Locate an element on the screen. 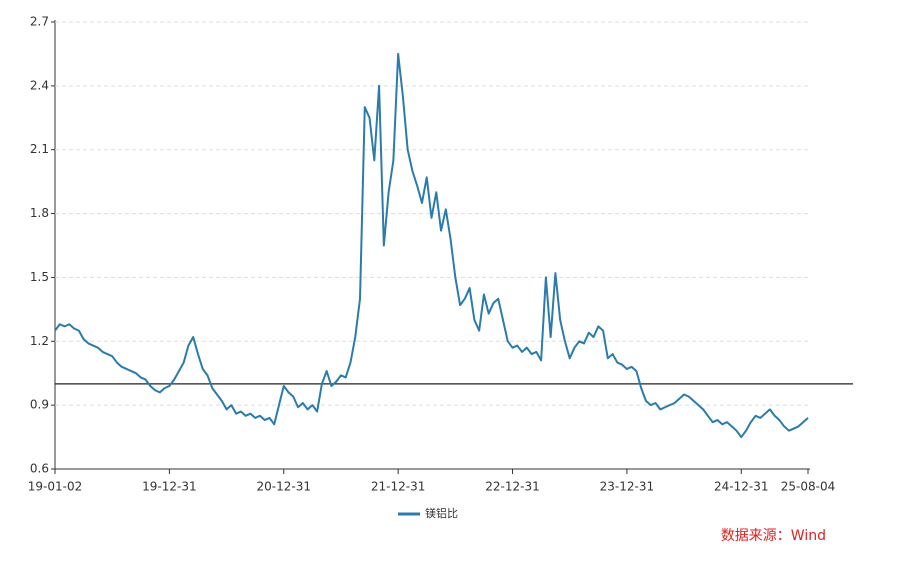 The width and height of the screenshot is (897, 565). x-tick-label: 19-12-31 is located at coordinates (169, 487).